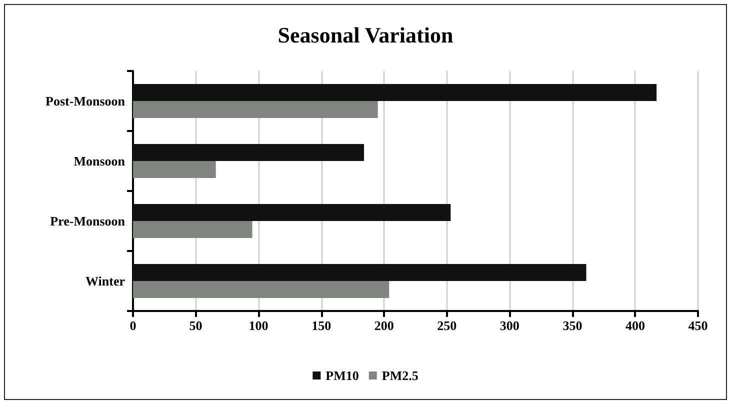  Describe the element at coordinates (400, 375) in the screenshot. I see `legend-label: PM2.5` at that location.